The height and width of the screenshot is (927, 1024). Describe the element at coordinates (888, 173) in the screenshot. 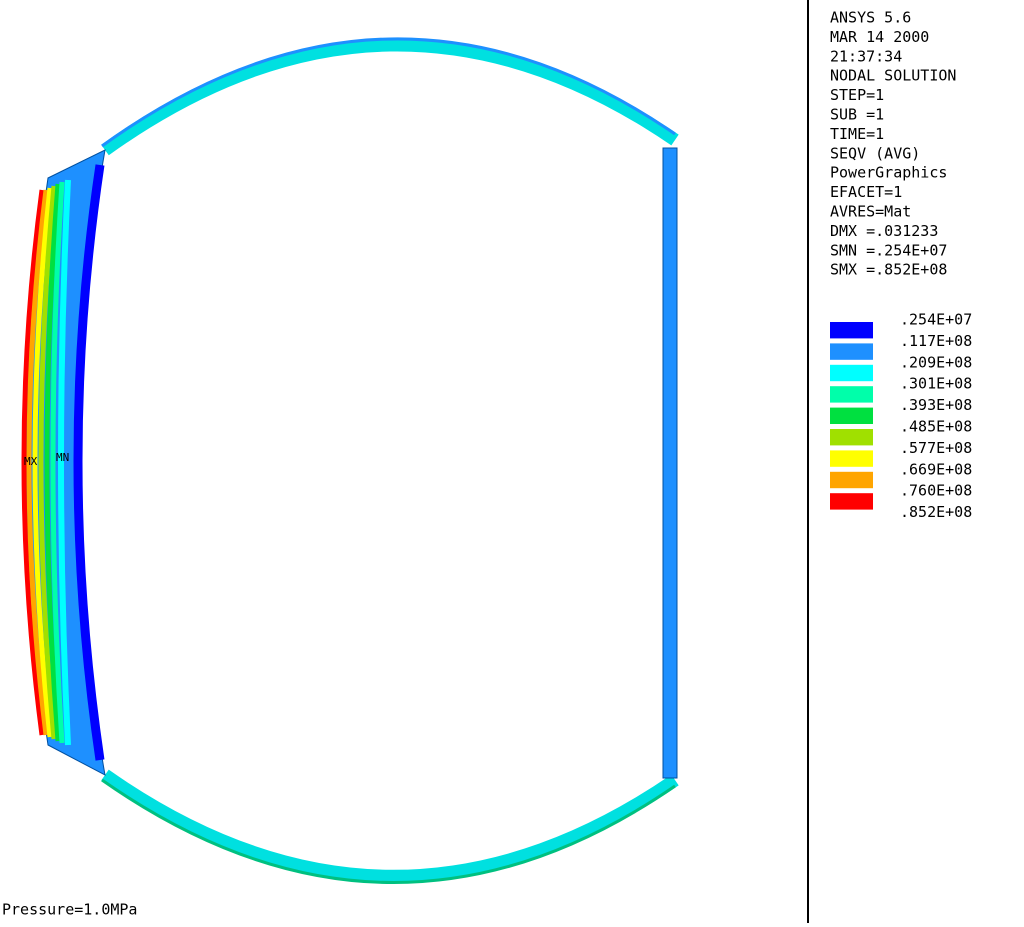

I see `info-line: PowerGraphics` at that location.